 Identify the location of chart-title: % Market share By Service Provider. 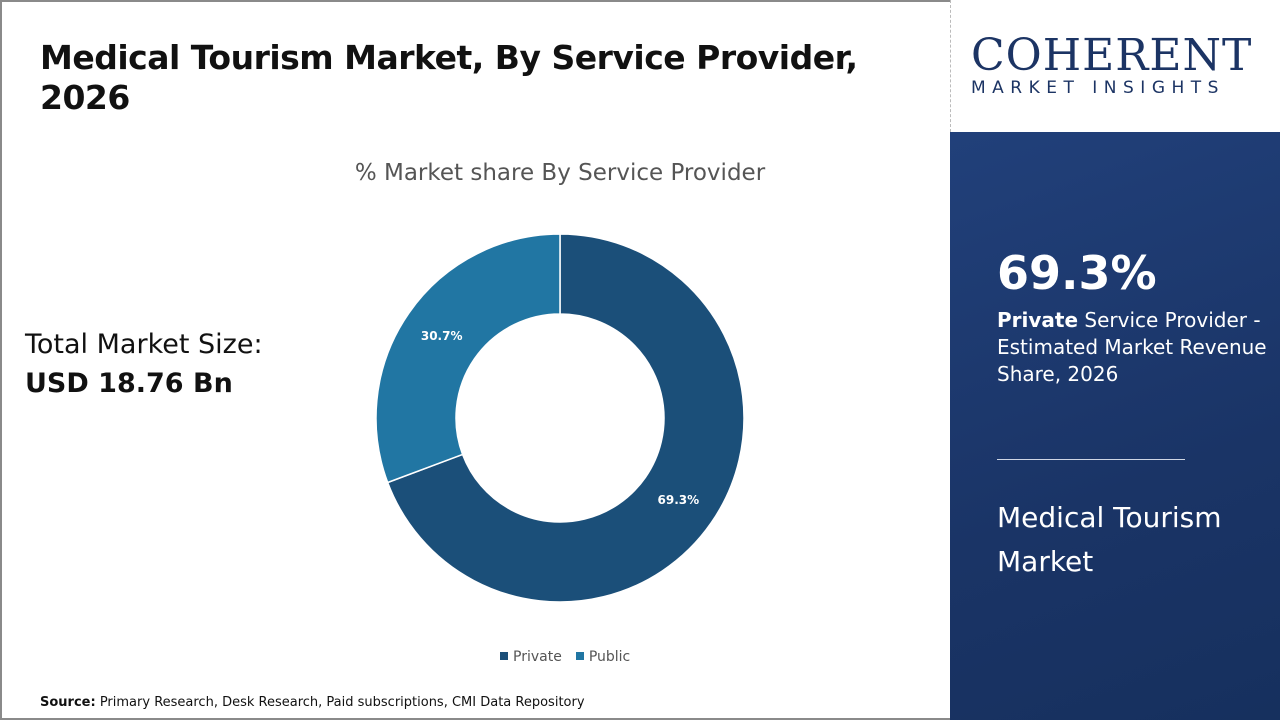
(560, 173).